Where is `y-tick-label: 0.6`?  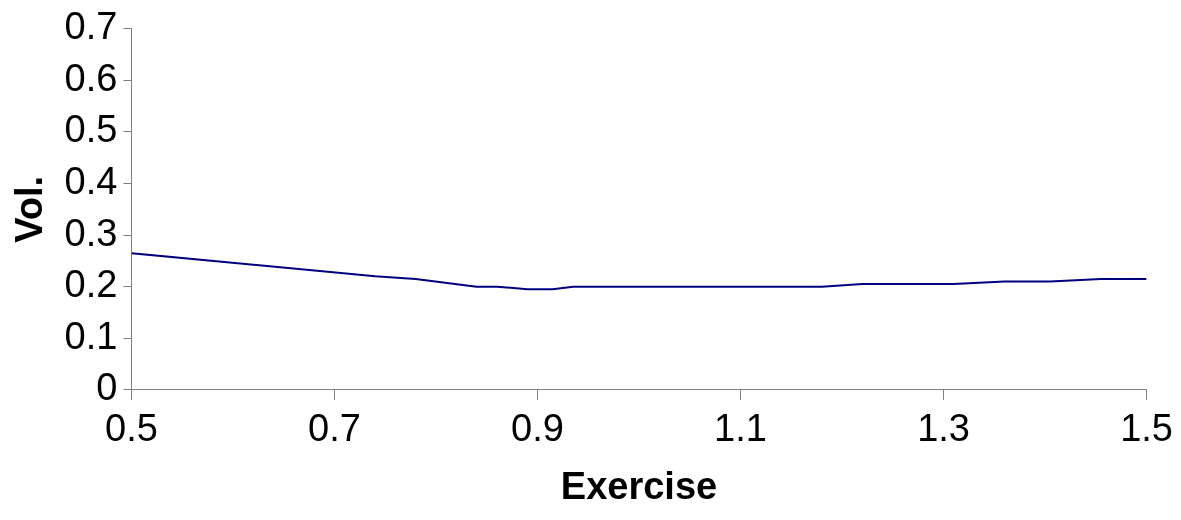 y-tick-label: 0.6 is located at coordinates (91, 77).